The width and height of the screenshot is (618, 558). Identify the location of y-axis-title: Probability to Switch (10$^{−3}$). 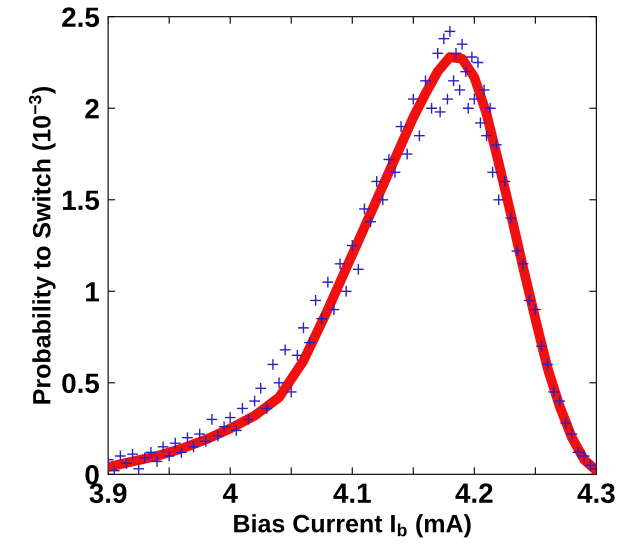
(42, 245).